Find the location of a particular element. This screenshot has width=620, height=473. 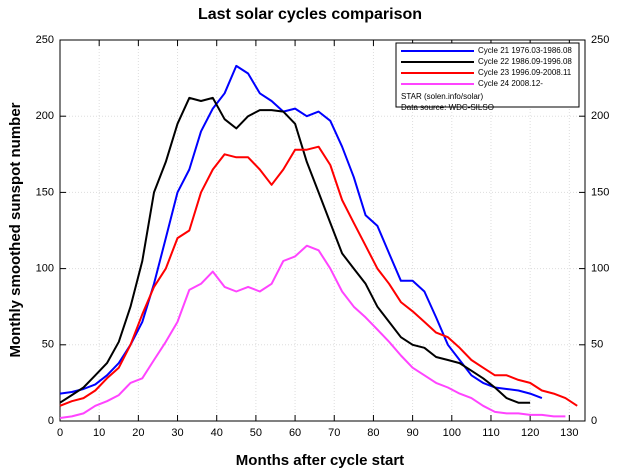

x-tick-label: 30 is located at coordinates (177, 433).